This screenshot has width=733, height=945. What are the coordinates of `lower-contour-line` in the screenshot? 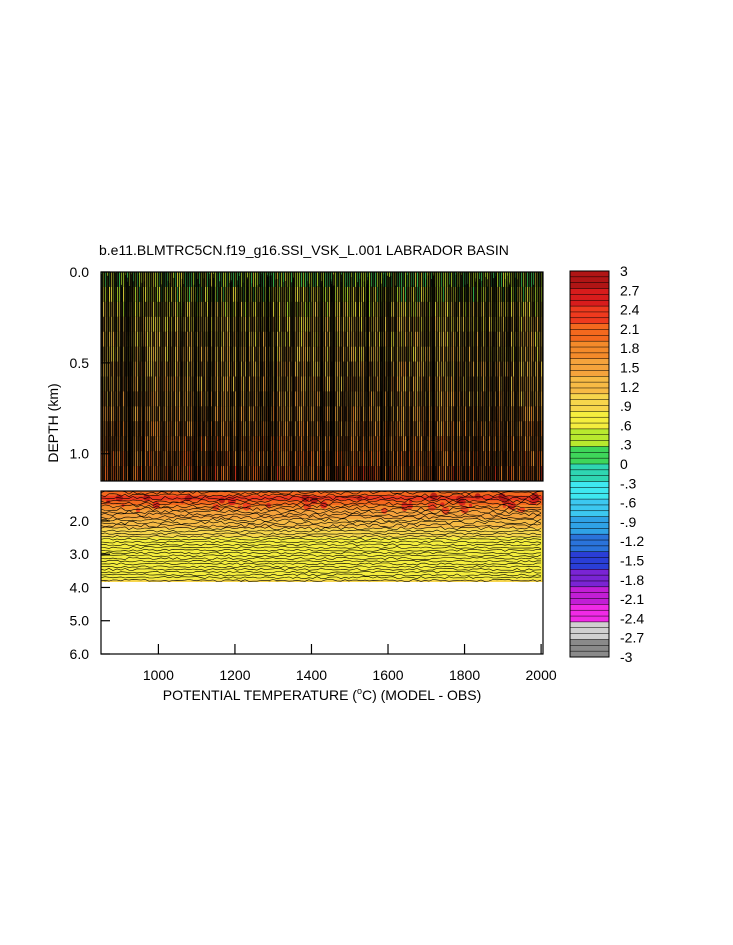 It's located at (321, 547).